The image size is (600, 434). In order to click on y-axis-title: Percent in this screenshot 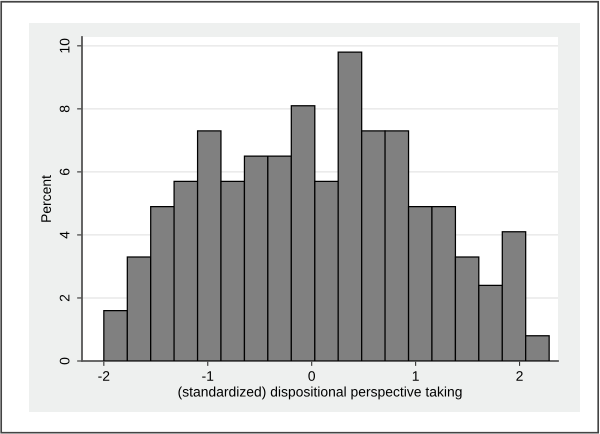, I will do `click(46, 198)`.